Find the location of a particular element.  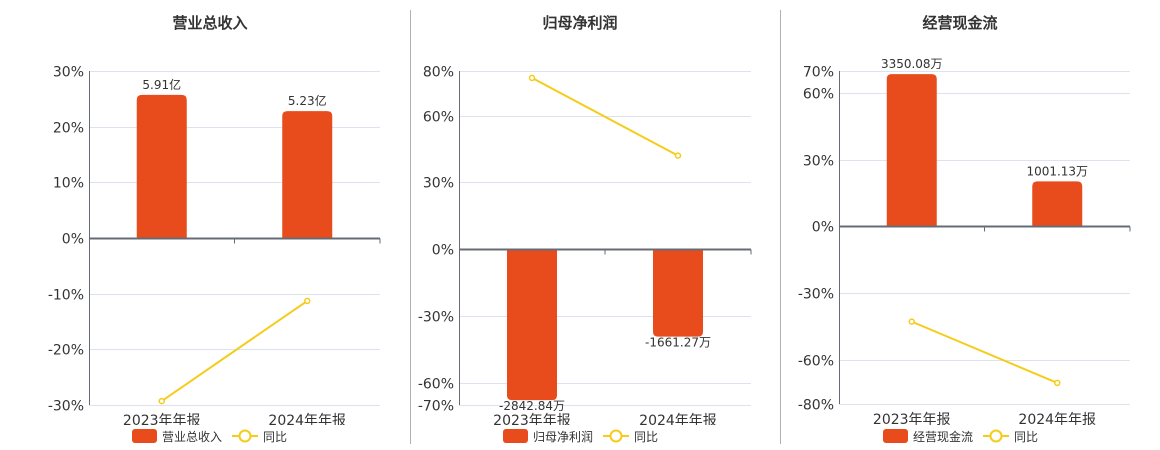

chart-legend: 归母净利润 同比 is located at coordinates (580, 436).